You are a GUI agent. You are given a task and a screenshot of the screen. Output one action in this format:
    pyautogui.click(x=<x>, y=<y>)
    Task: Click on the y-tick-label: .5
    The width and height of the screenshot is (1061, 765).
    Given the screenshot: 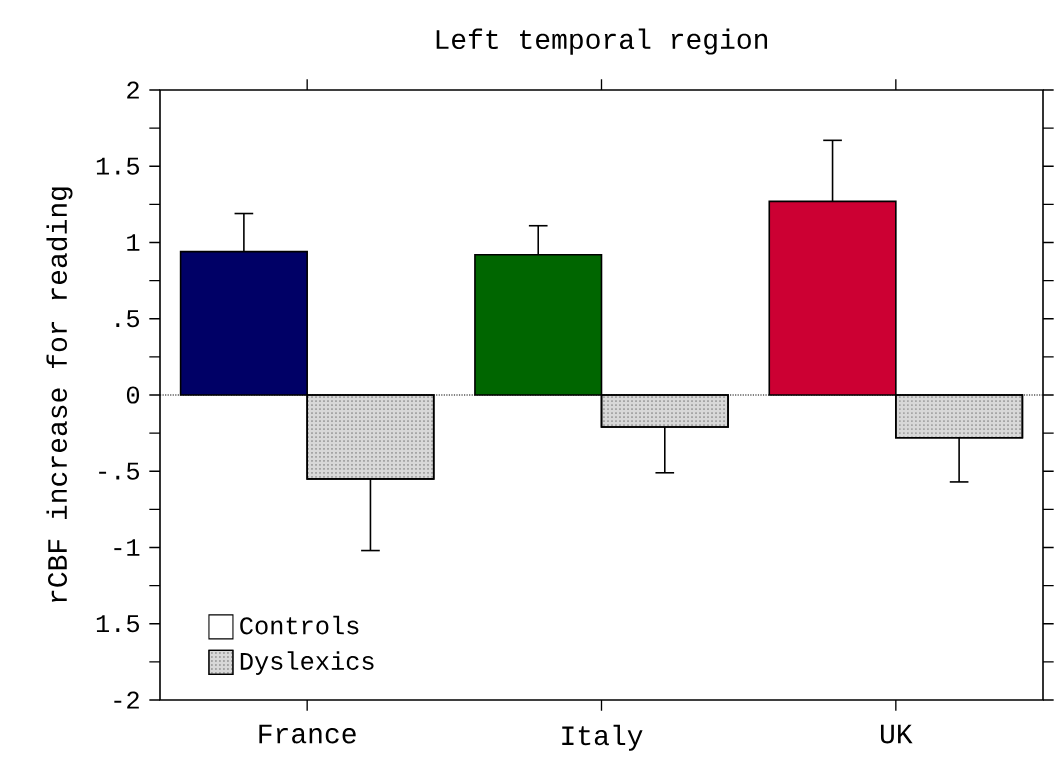 What is the action you would take?
    pyautogui.click(x=128, y=319)
    